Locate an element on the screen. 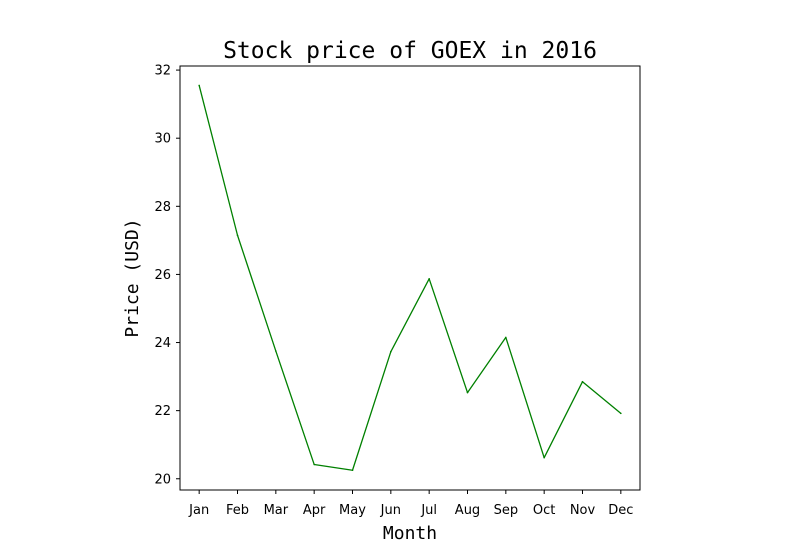 This screenshot has width=800, height=550. x-axis-title: Month is located at coordinates (410, 533).